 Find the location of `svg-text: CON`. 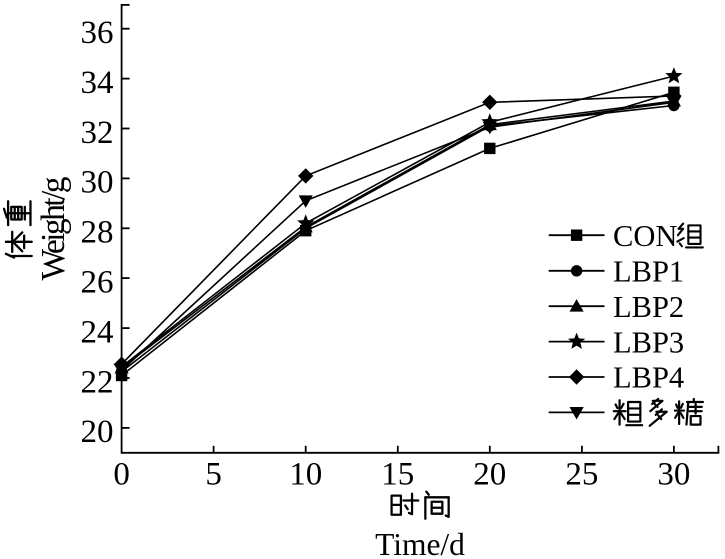

svg-text: CON is located at coordinates (645, 236).